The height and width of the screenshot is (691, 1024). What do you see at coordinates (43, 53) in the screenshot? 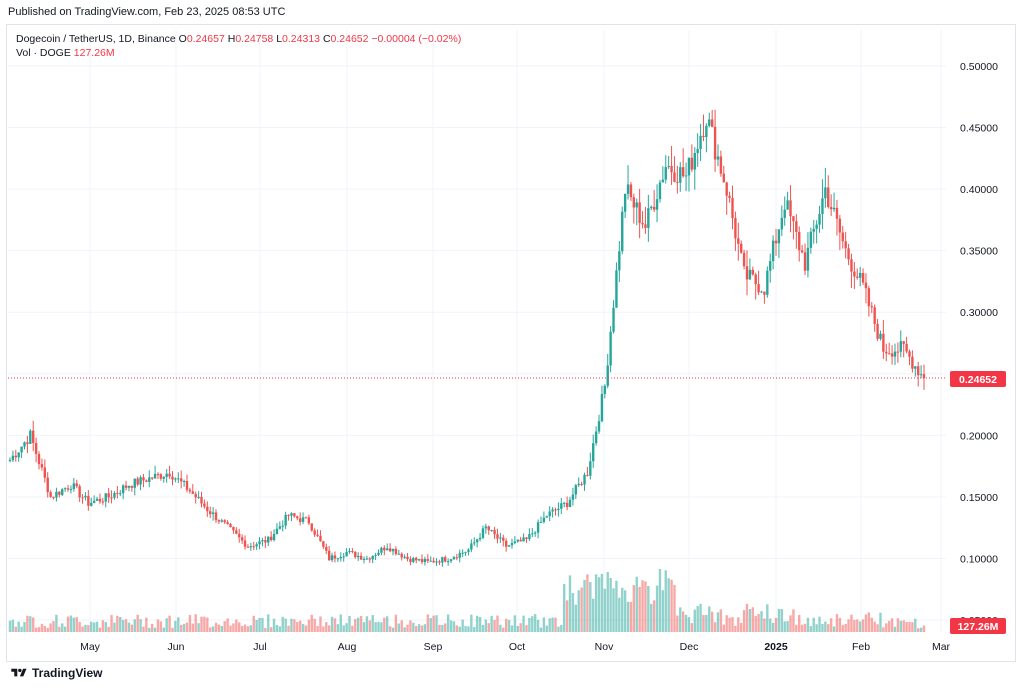
I see `volume-label: Vol · DOGE` at bounding box center [43, 53].